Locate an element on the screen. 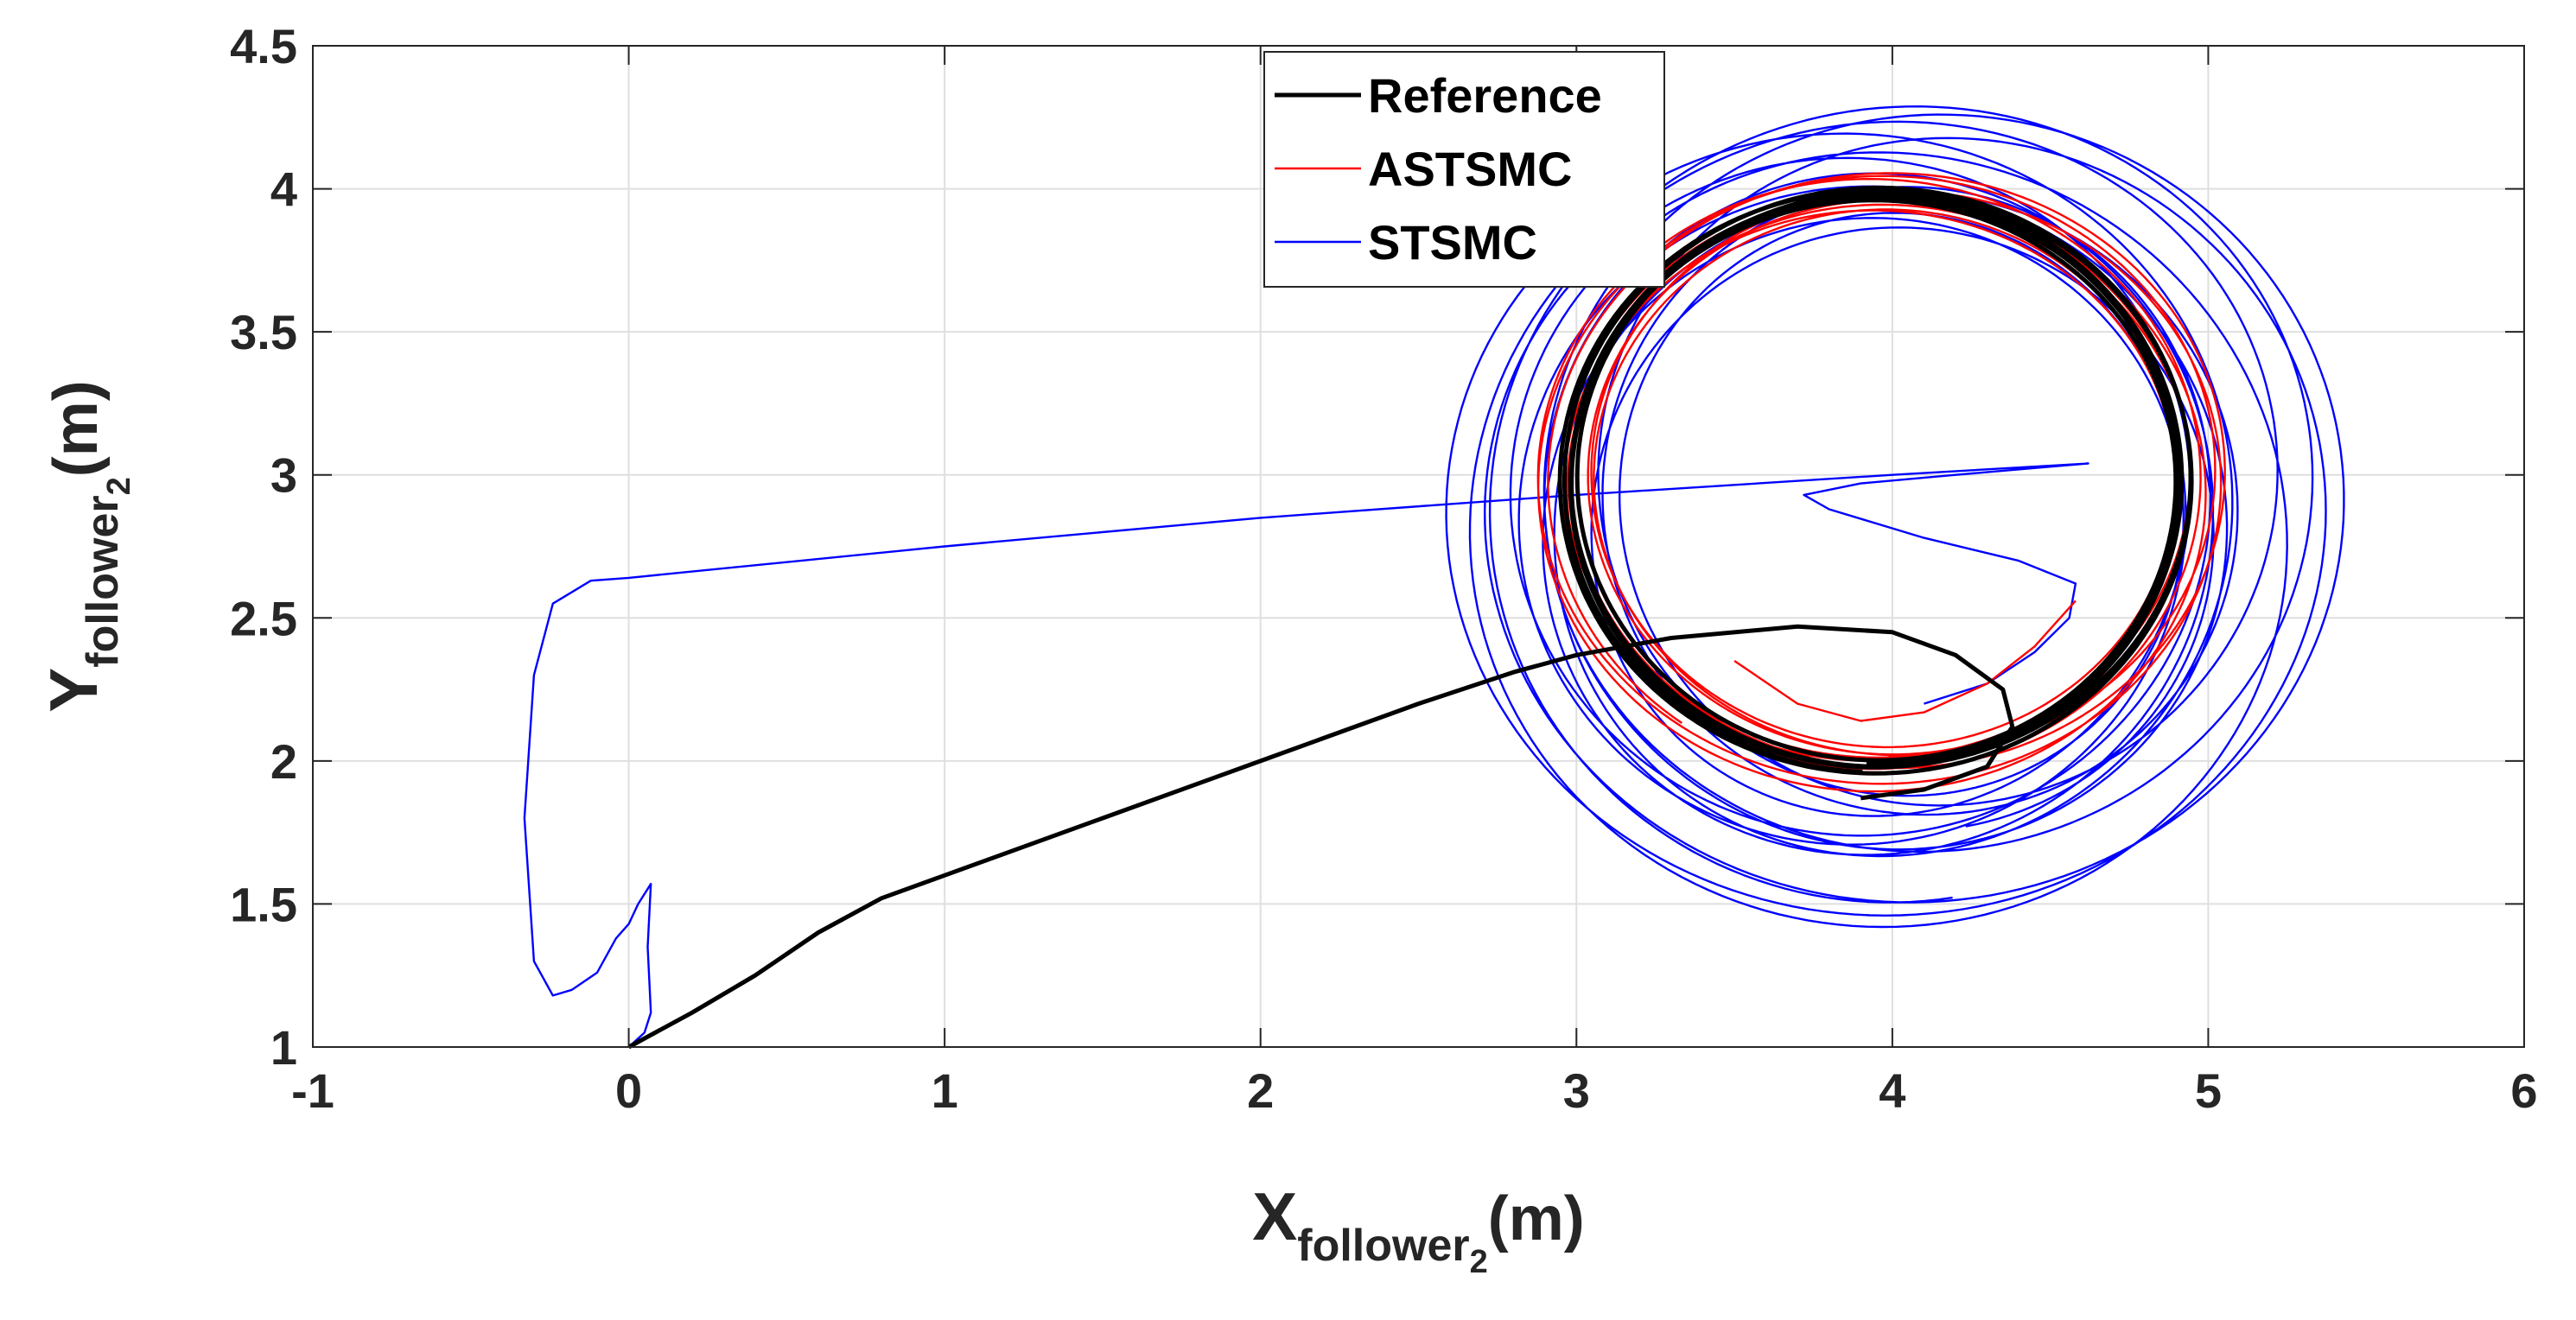  y-tick-label: 1 is located at coordinates (284, 1047).